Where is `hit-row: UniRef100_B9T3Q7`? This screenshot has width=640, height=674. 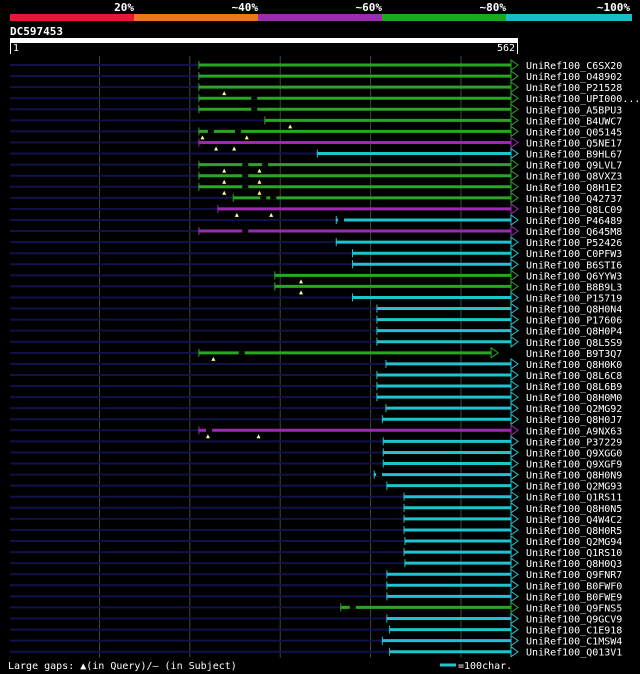 hit-row: UniRef100_B9T3Q7 is located at coordinates (316, 353).